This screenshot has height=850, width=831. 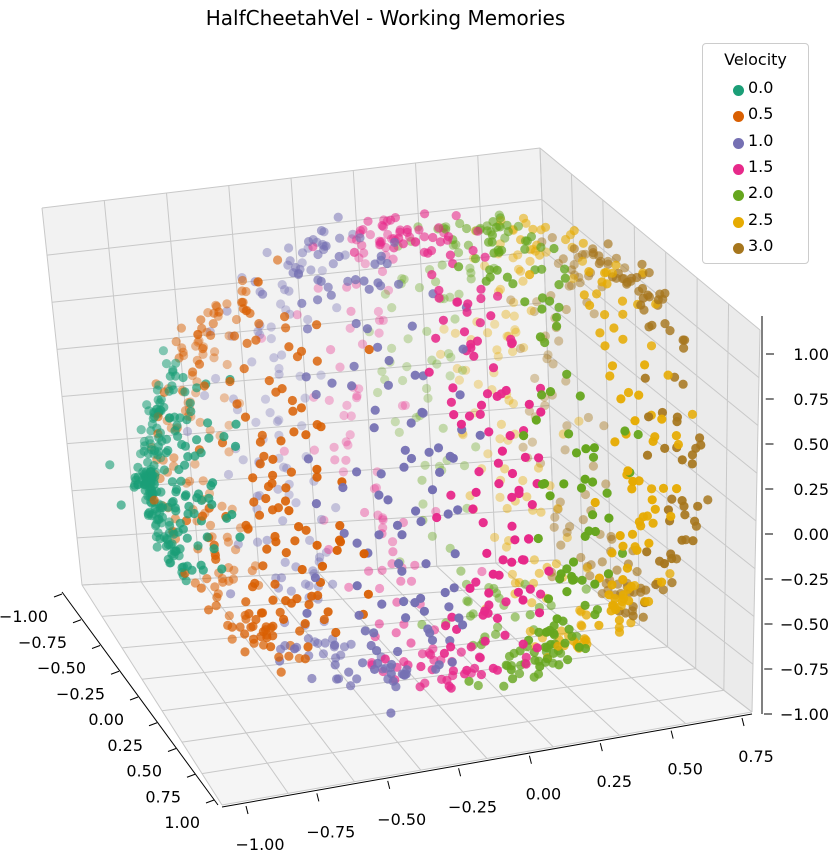 I want to click on x-tick-label: 0.50, so click(x=144, y=771).